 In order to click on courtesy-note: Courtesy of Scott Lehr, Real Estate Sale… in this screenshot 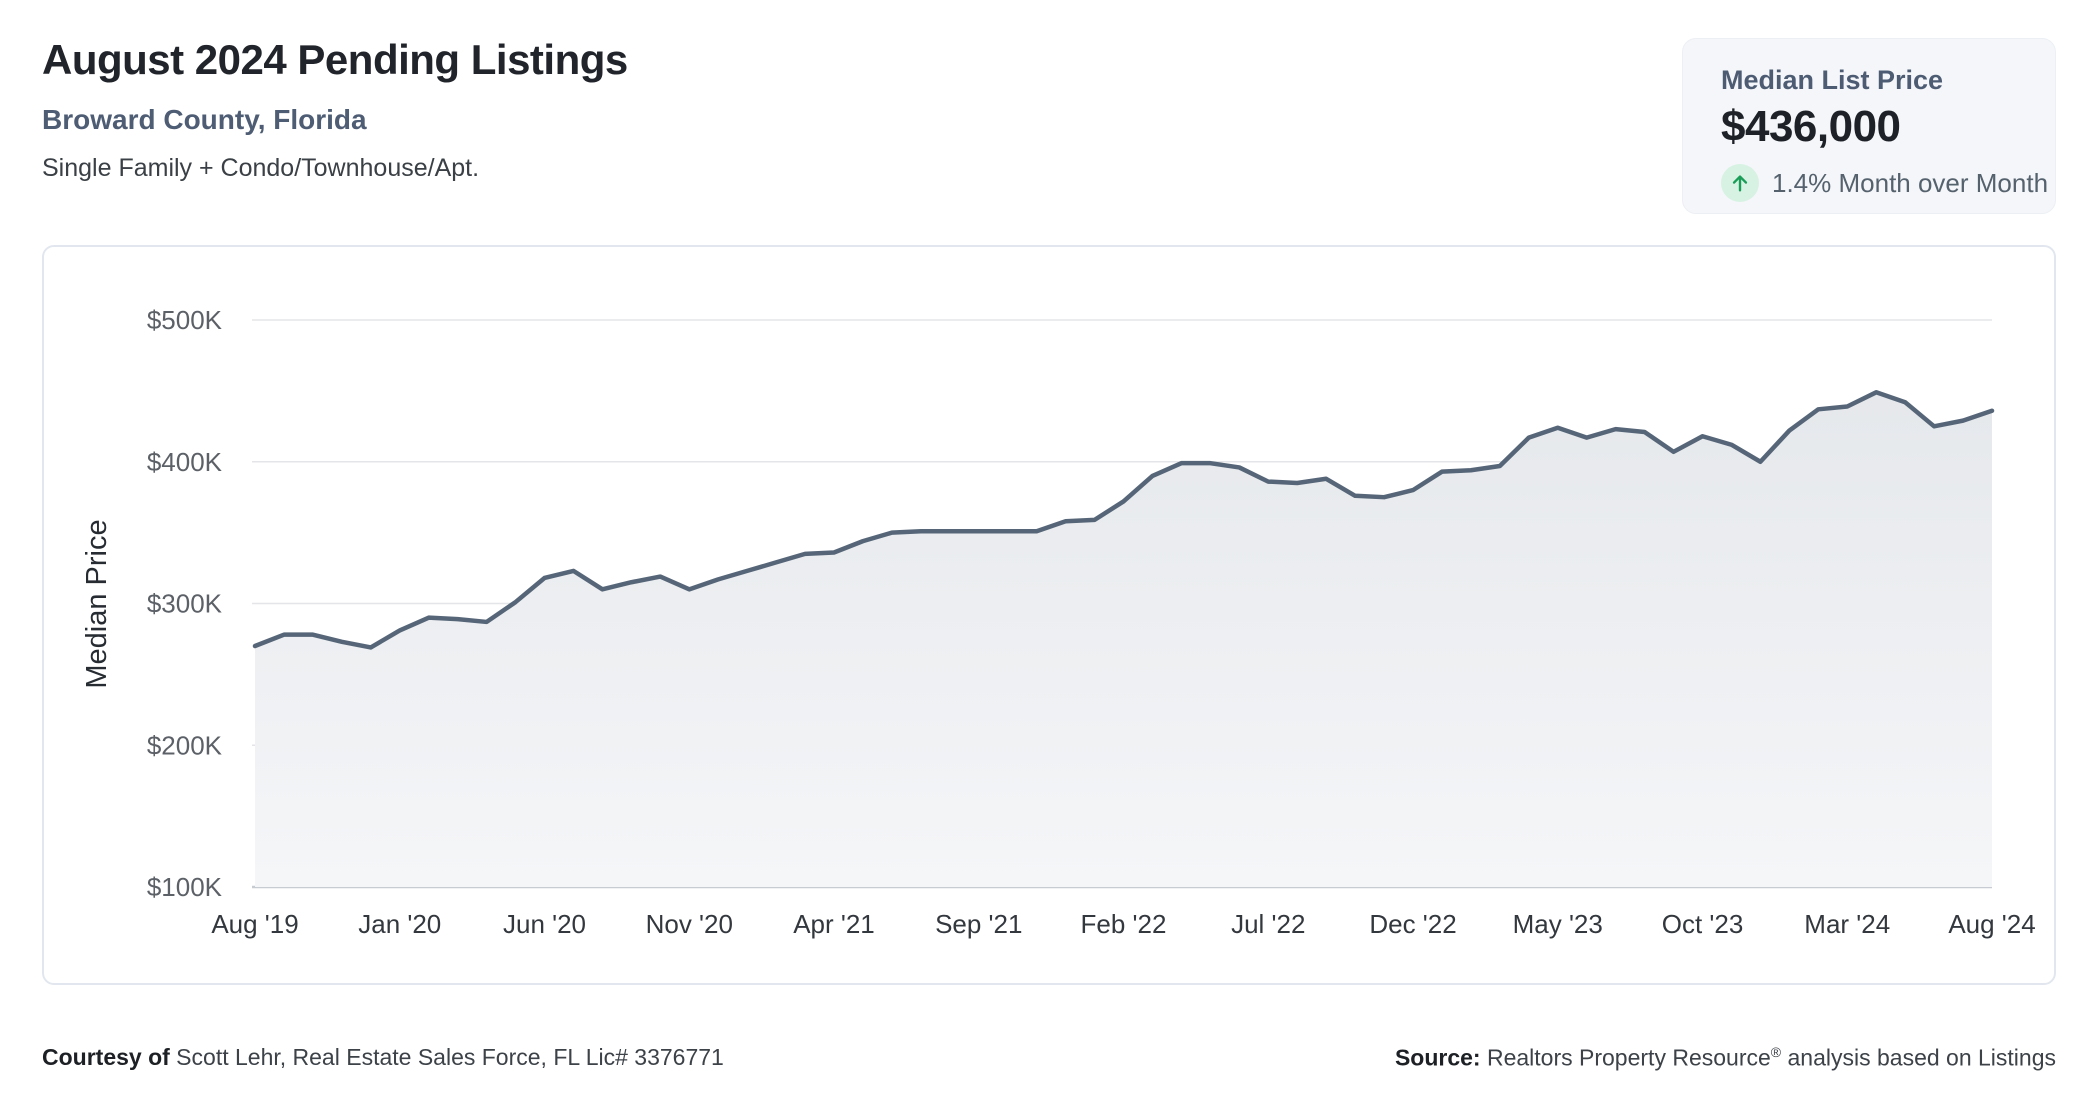, I will do `click(383, 1057)`.